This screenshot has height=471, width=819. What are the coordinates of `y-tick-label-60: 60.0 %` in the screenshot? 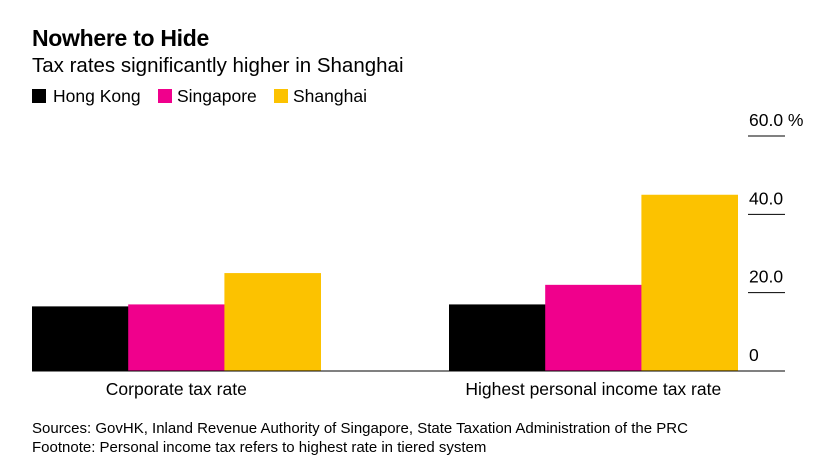 It's located at (776, 120).